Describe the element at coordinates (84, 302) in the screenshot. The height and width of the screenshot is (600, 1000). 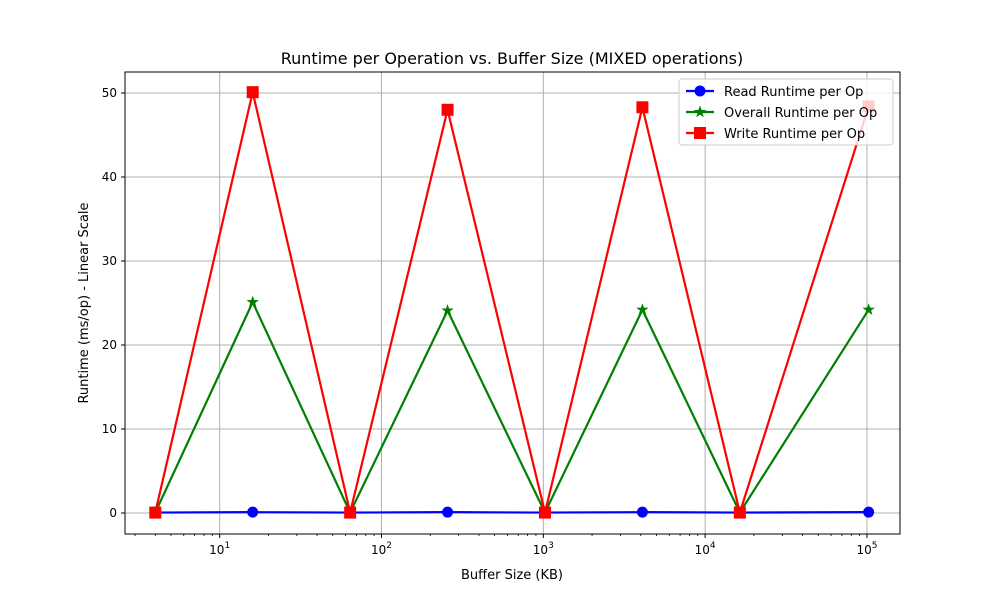
I see `y-axis-label: Runtime (ms/op) - Linear Scale` at that location.